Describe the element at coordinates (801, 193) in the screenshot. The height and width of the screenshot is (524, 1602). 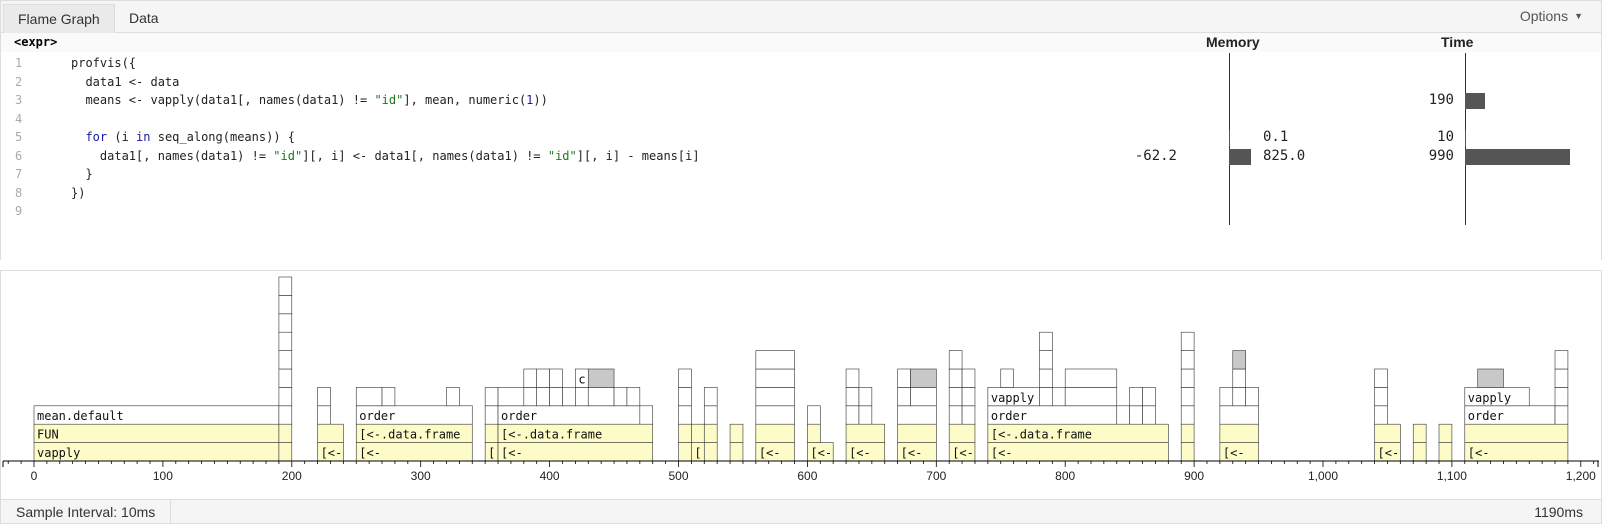
I see `code-line: 8})` at that location.